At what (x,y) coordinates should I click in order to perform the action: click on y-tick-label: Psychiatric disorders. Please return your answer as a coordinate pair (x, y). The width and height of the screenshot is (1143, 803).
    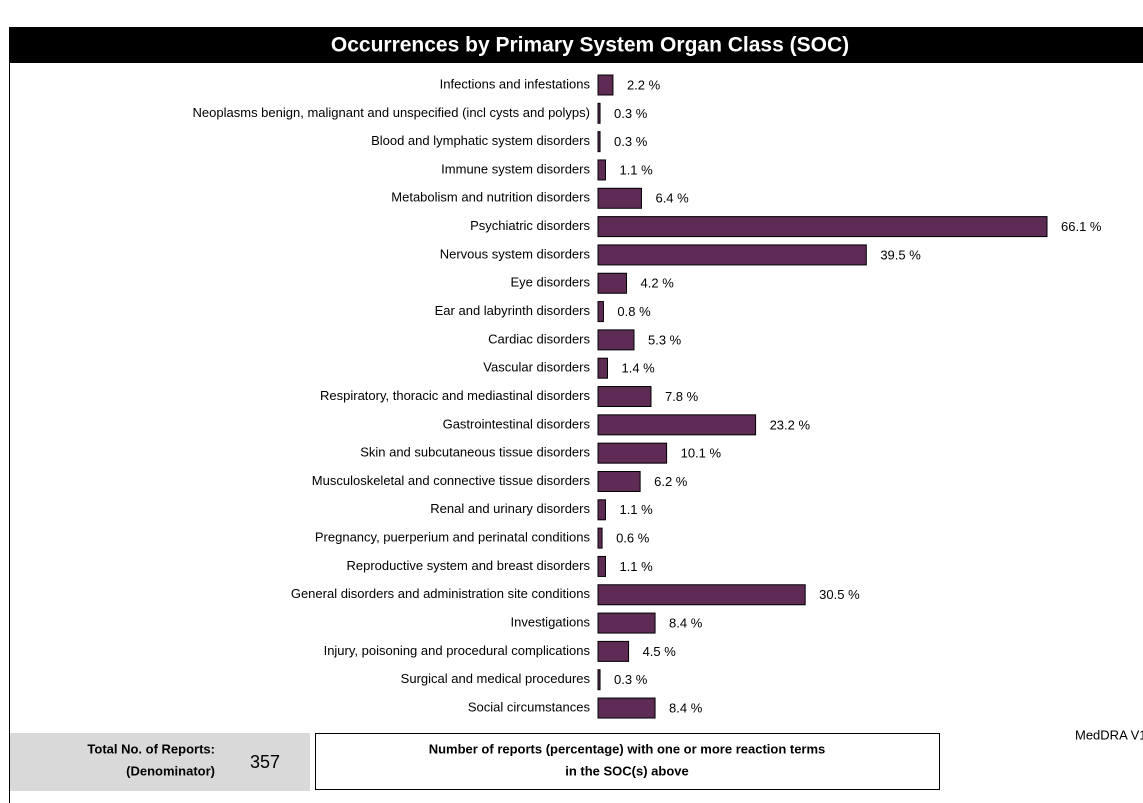
    Looking at the image, I should click on (530, 225).